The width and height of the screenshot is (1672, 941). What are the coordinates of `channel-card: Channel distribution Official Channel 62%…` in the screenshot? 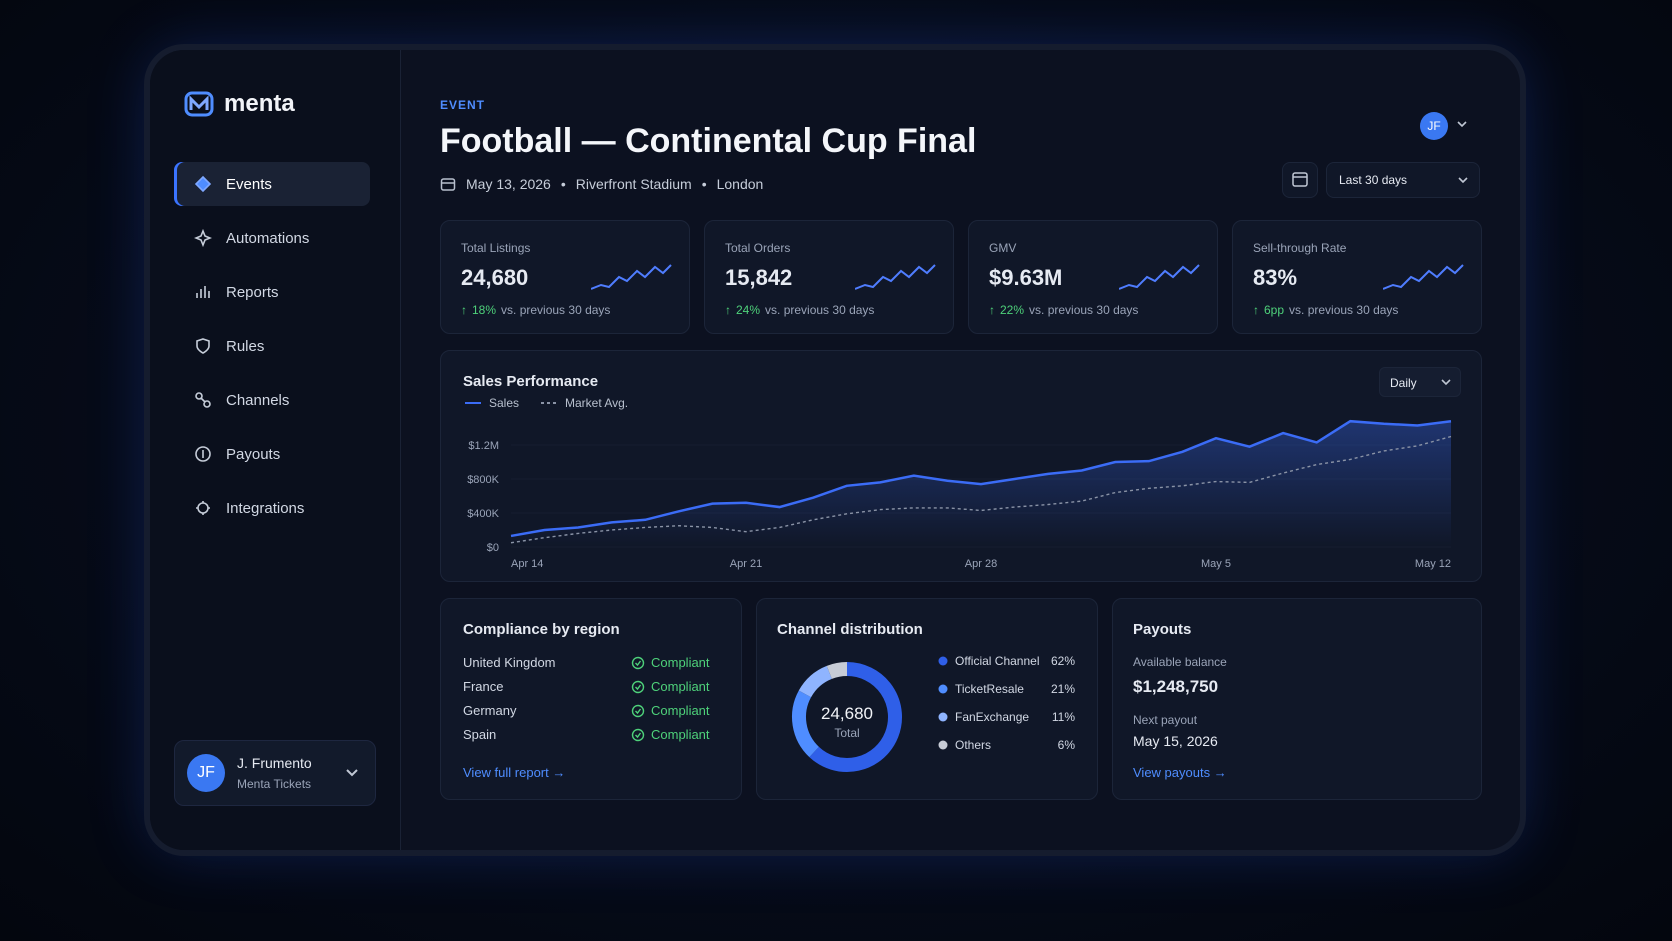 It's located at (927, 699).